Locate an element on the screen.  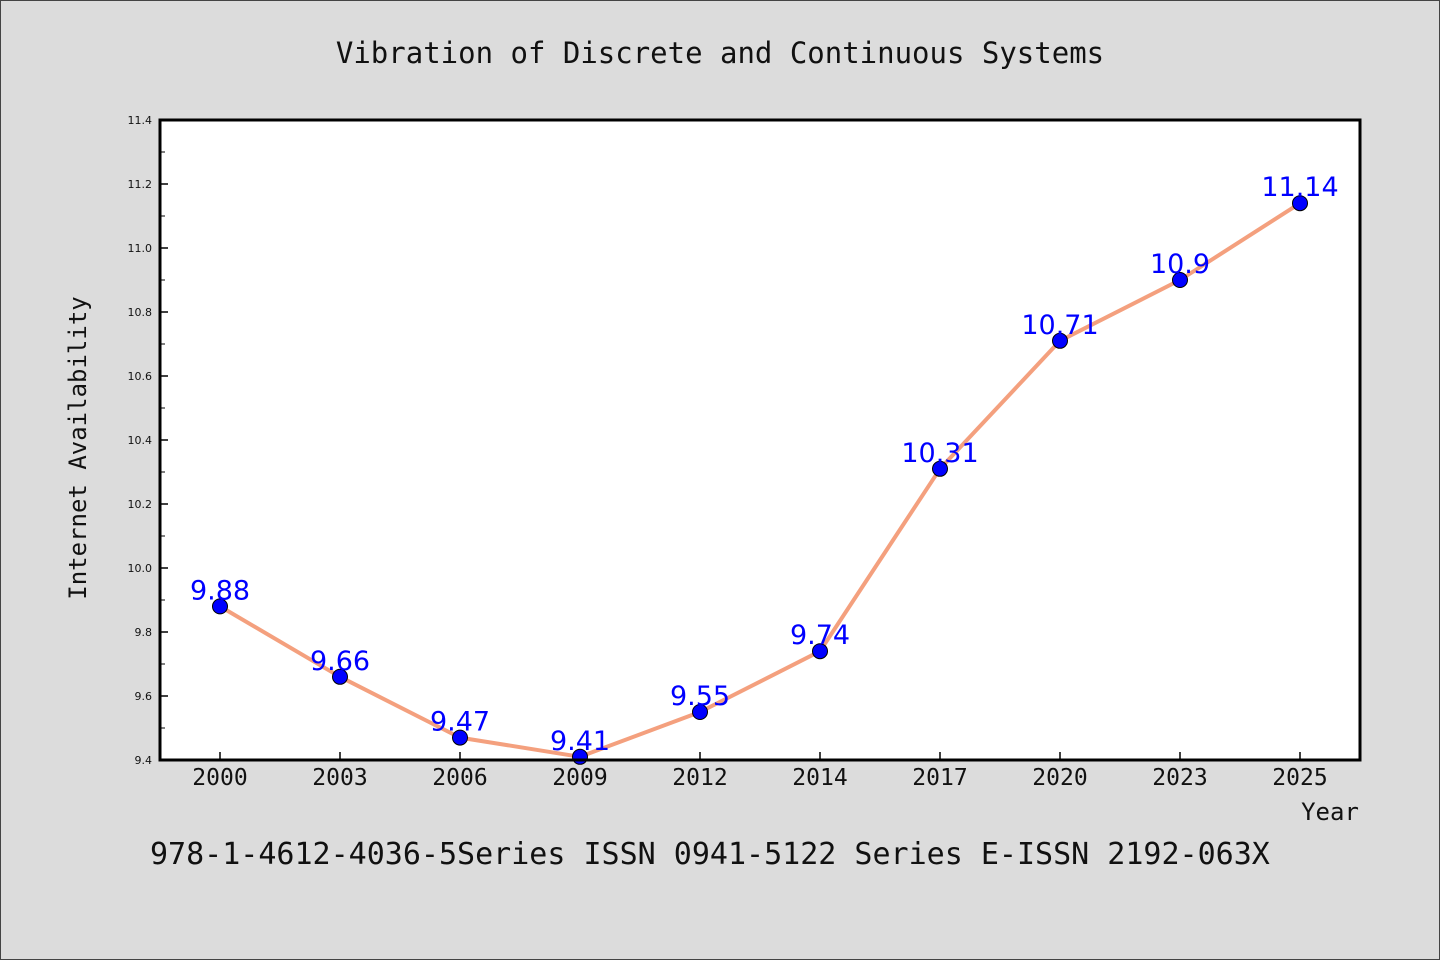
x-tick-label: 2020 is located at coordinates (1059, 778).